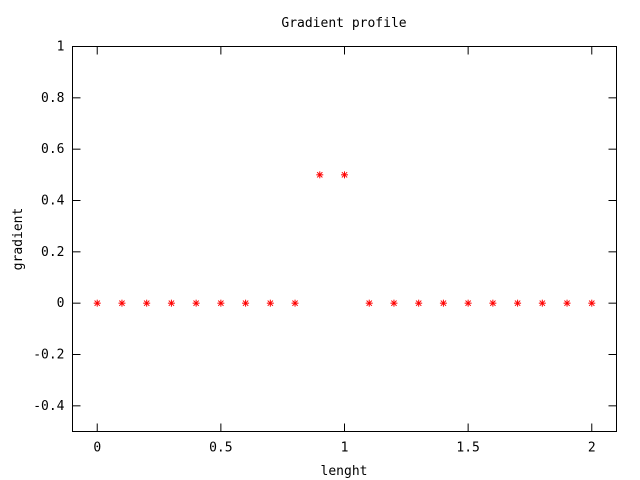 This screenshot has width=640, height=480. What do you see at coordinates (97, 448) in the screenshot?
I see `x-tick-label: 0` at bounding box center [97, 448].